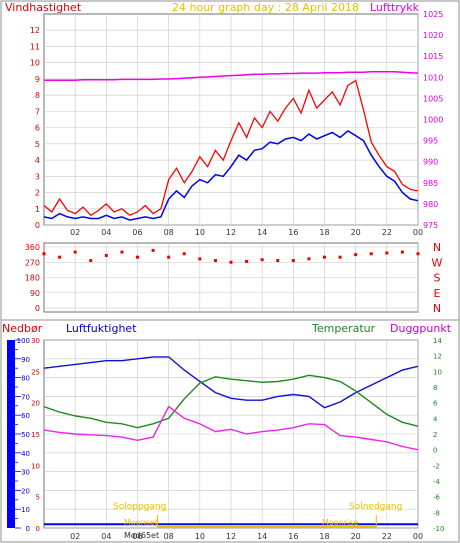 Image resolution: width=460 pixels, height=543 pixels. What do you see at coordinates (437, 482) in the screenshot?
I see `temperature-tick-label: -4` at bounding box center [437, 482].